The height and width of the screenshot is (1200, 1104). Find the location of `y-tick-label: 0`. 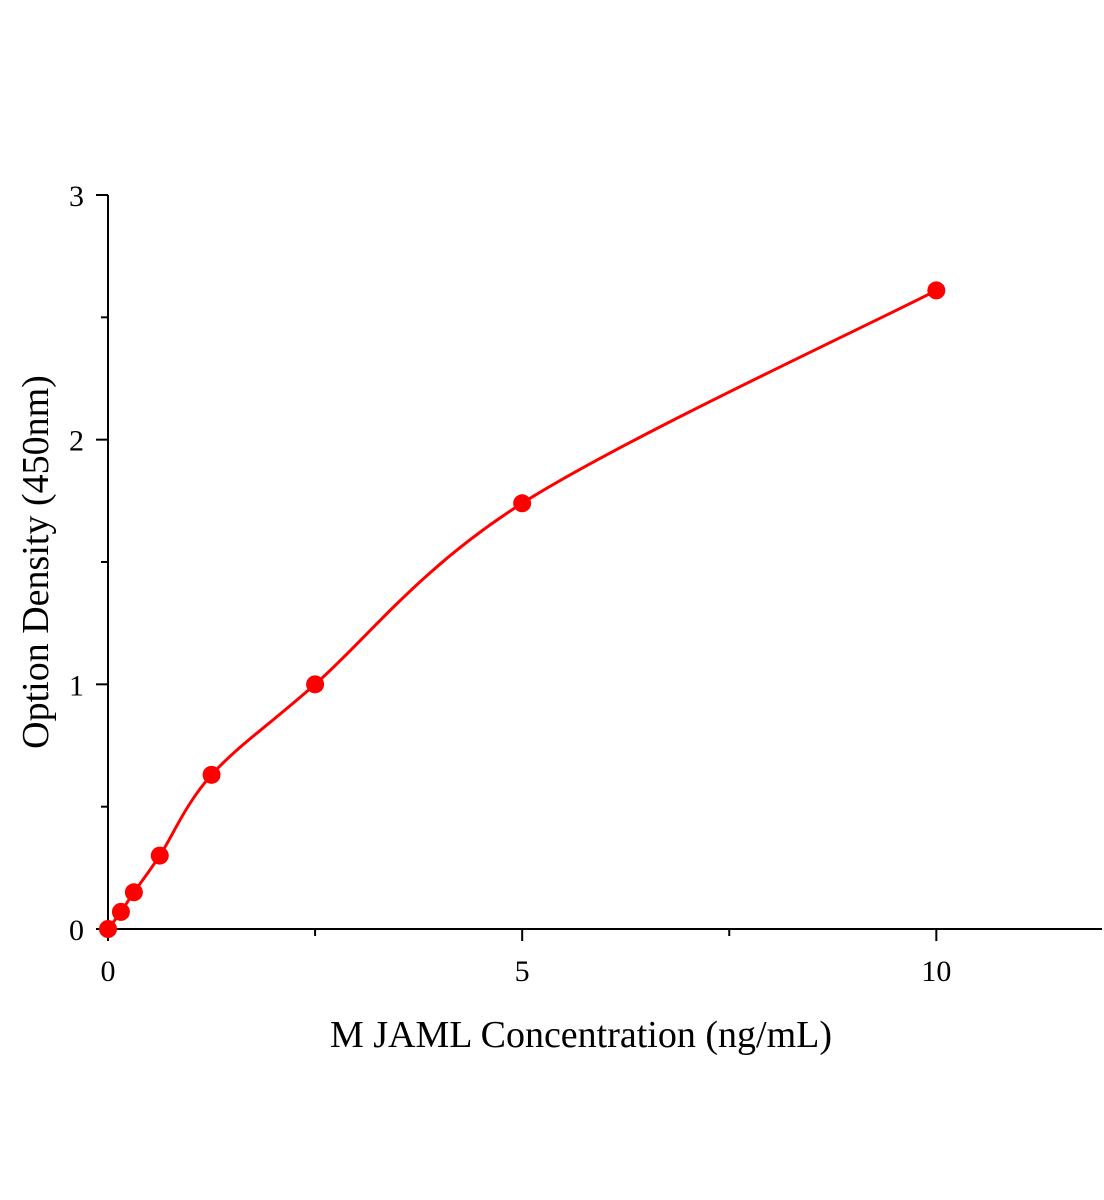

y-tick-label: 0 is located at coordinates (76, 930).